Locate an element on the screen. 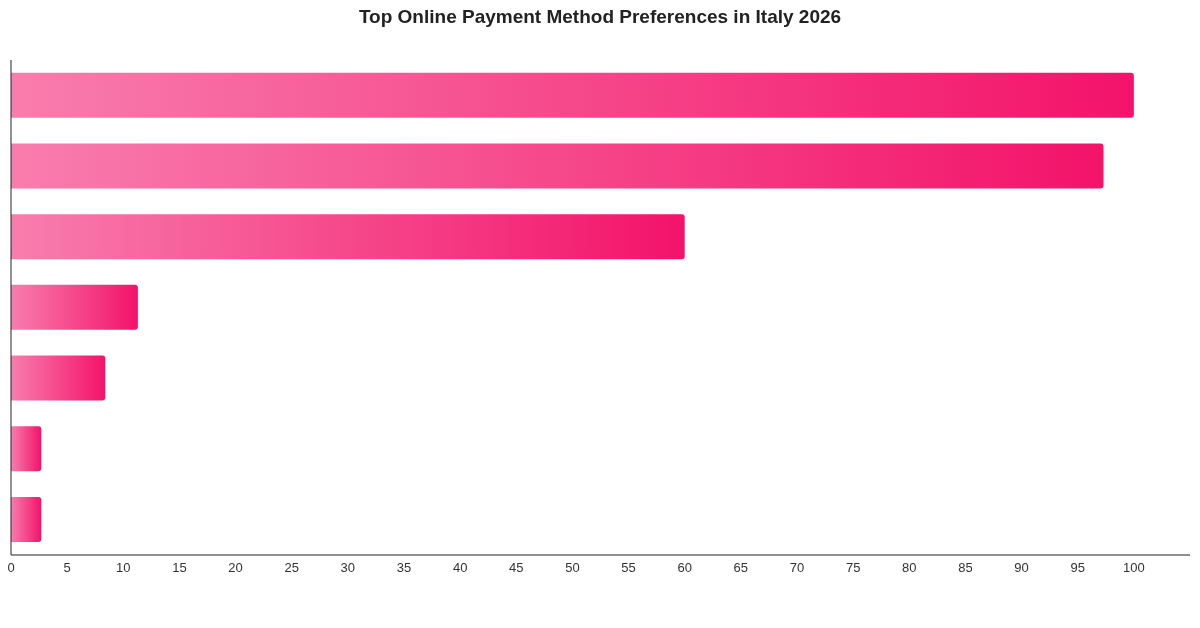 The height and width of the screenshot is (628, 1200). x-tick-label: 15 is located at coordinates (179, 568).